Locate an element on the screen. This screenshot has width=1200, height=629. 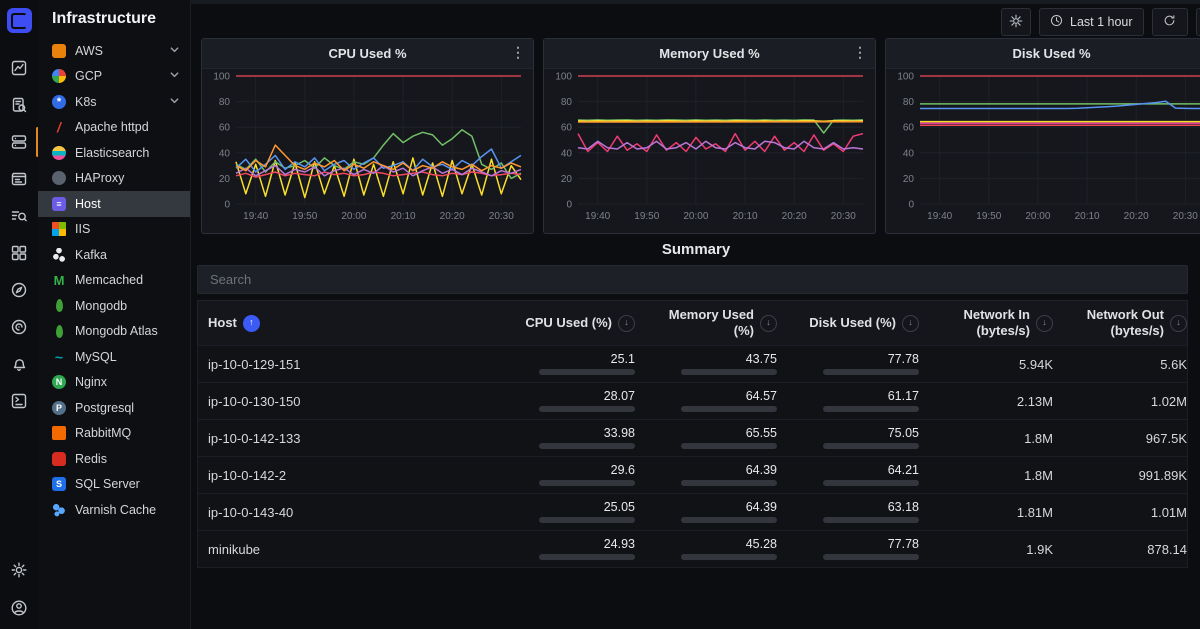
host-icon: ≡ is located at coordinates (59, 203).